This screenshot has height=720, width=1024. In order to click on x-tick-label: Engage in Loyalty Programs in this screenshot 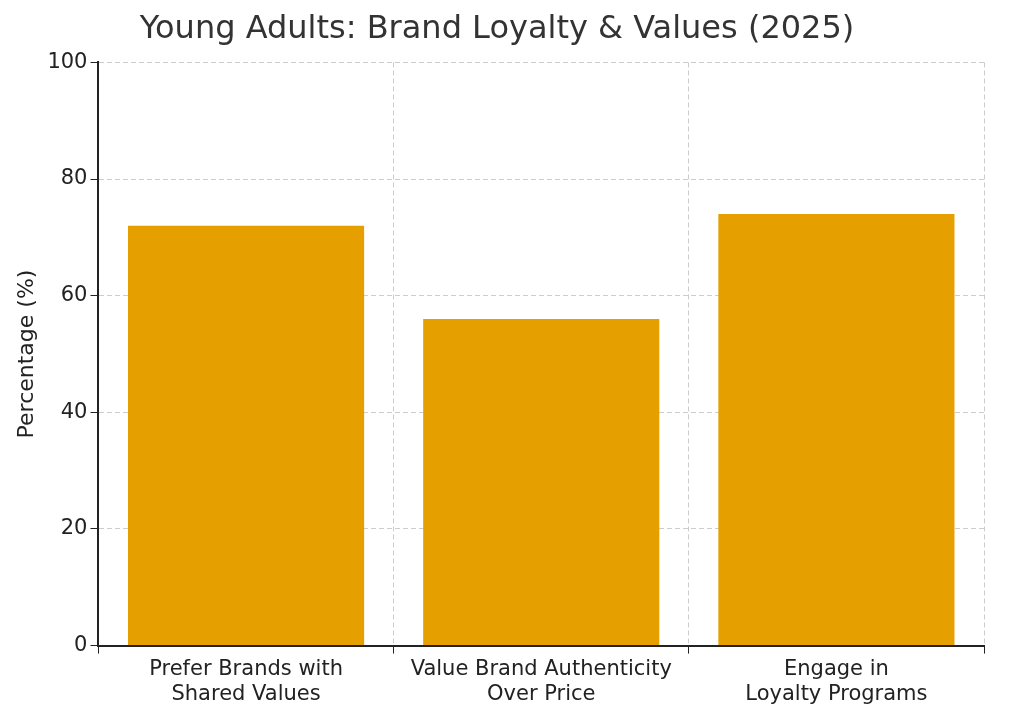, I will do `click(836, 680)`.